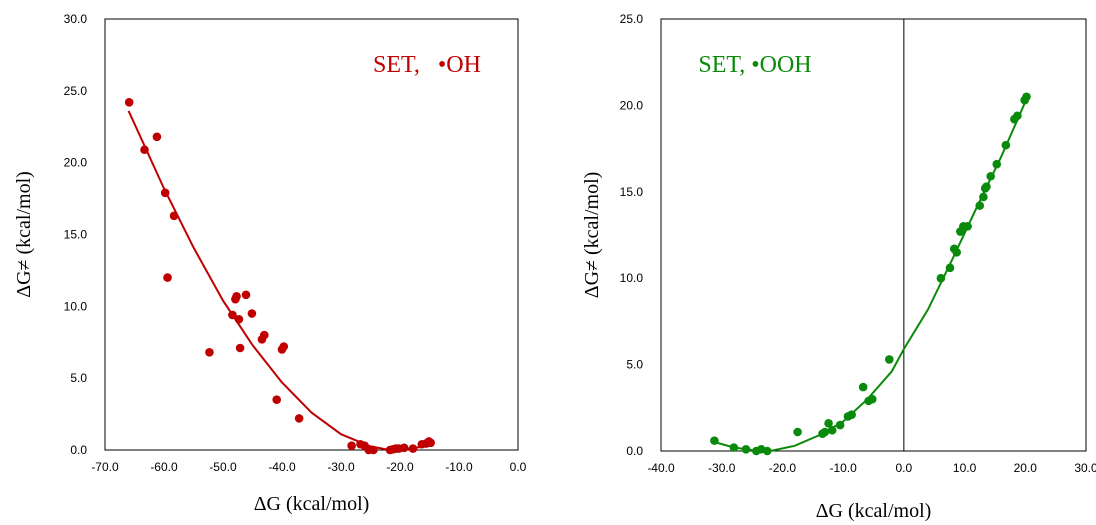 The height and width of the screenshot is (525, 1096). What do you see at coordinates (76, 19) in the screenshot?
I see `y-tick-label: 30.0` at bounding box center [76, 19].